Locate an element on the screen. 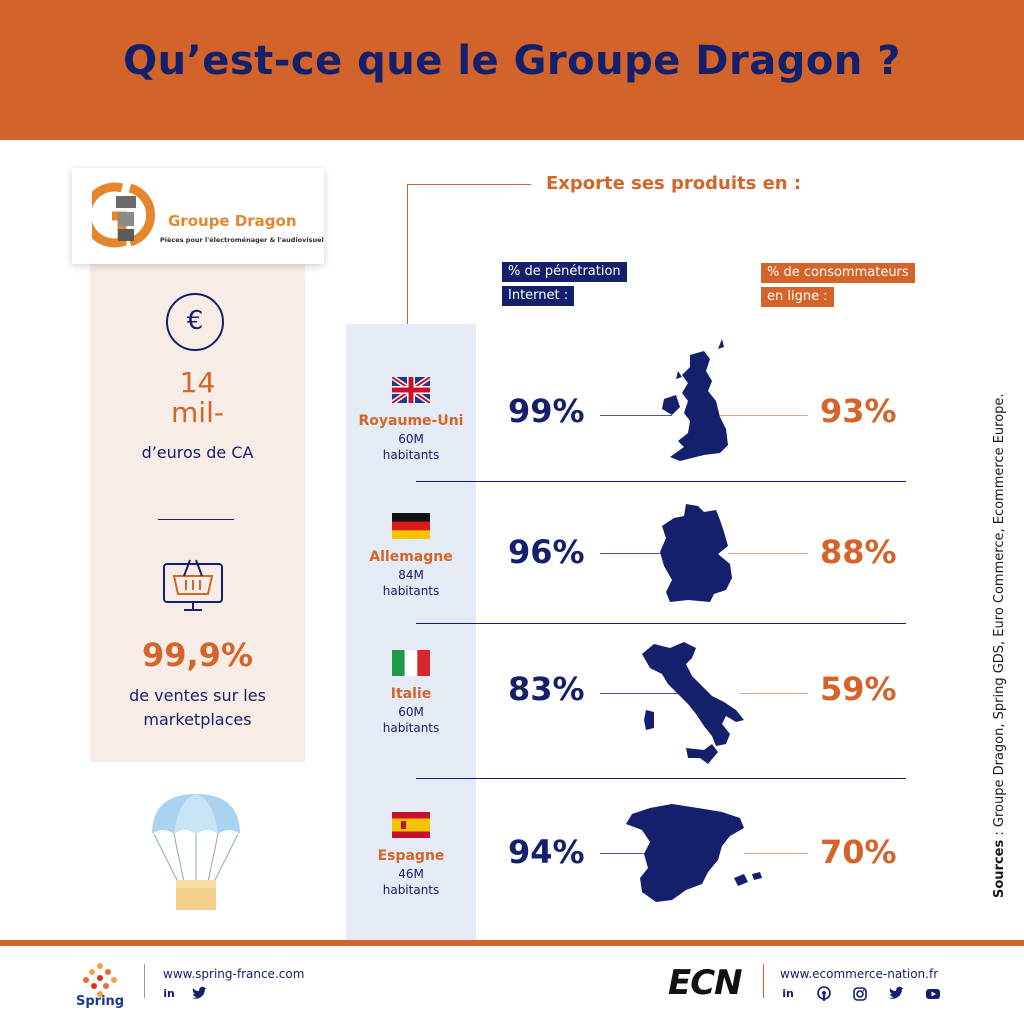  consumers-value: 70% is located at coordinates (858, 852).